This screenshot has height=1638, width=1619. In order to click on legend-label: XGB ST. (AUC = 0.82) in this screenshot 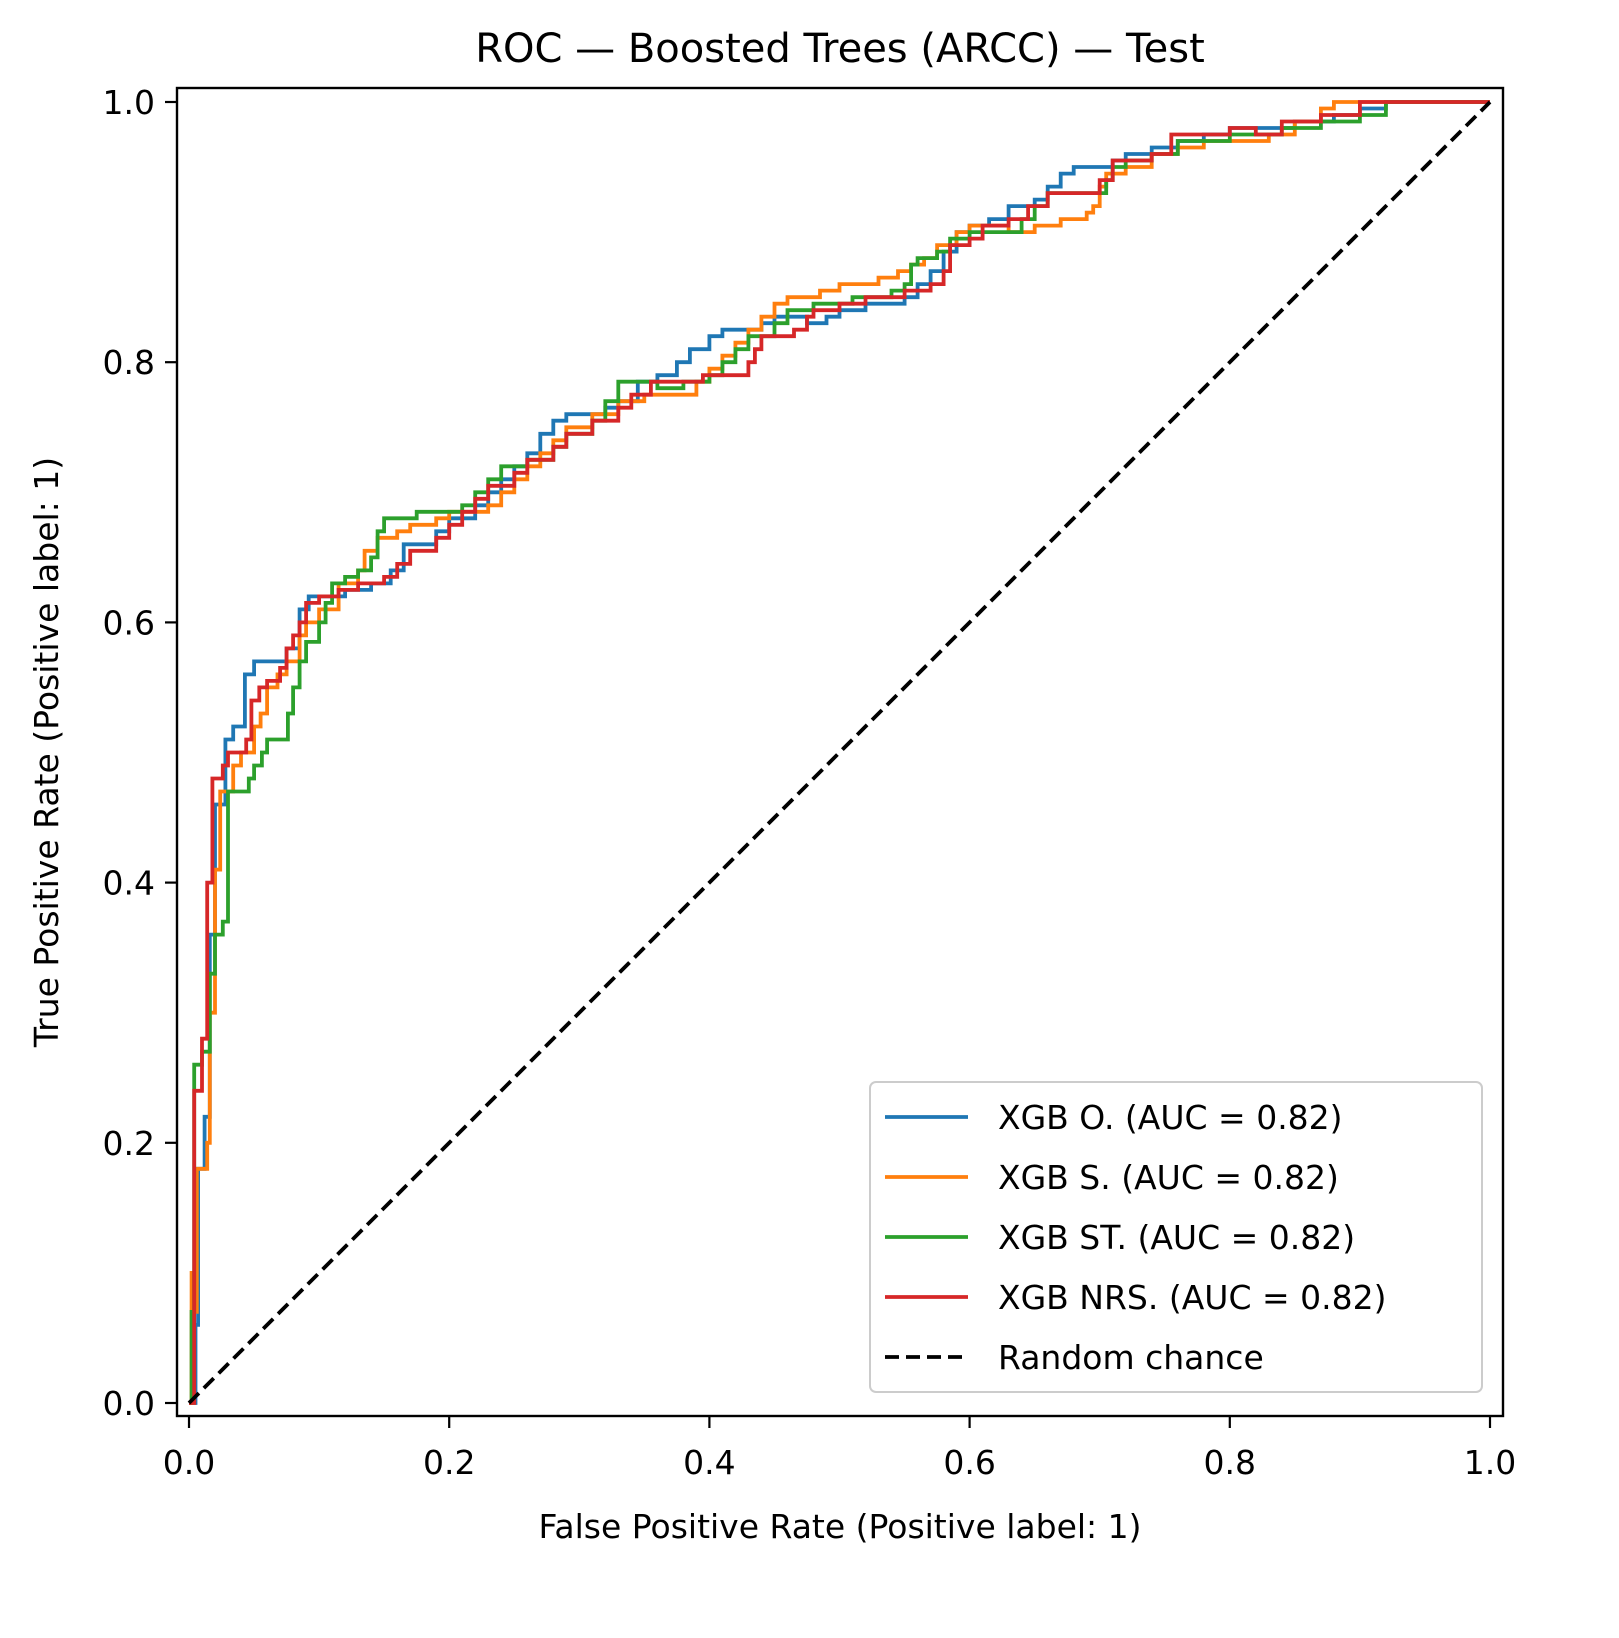, I will do `click(1176, 1237)`.